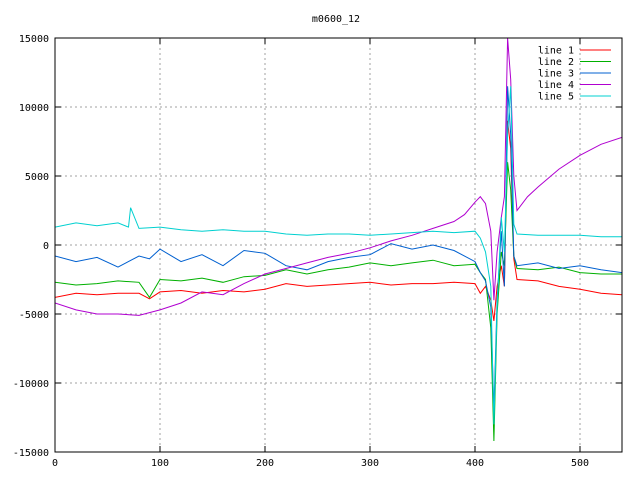 This screenshot has width=640, height=480. I want to click on x-tick-label: 500, so click(580, 463).